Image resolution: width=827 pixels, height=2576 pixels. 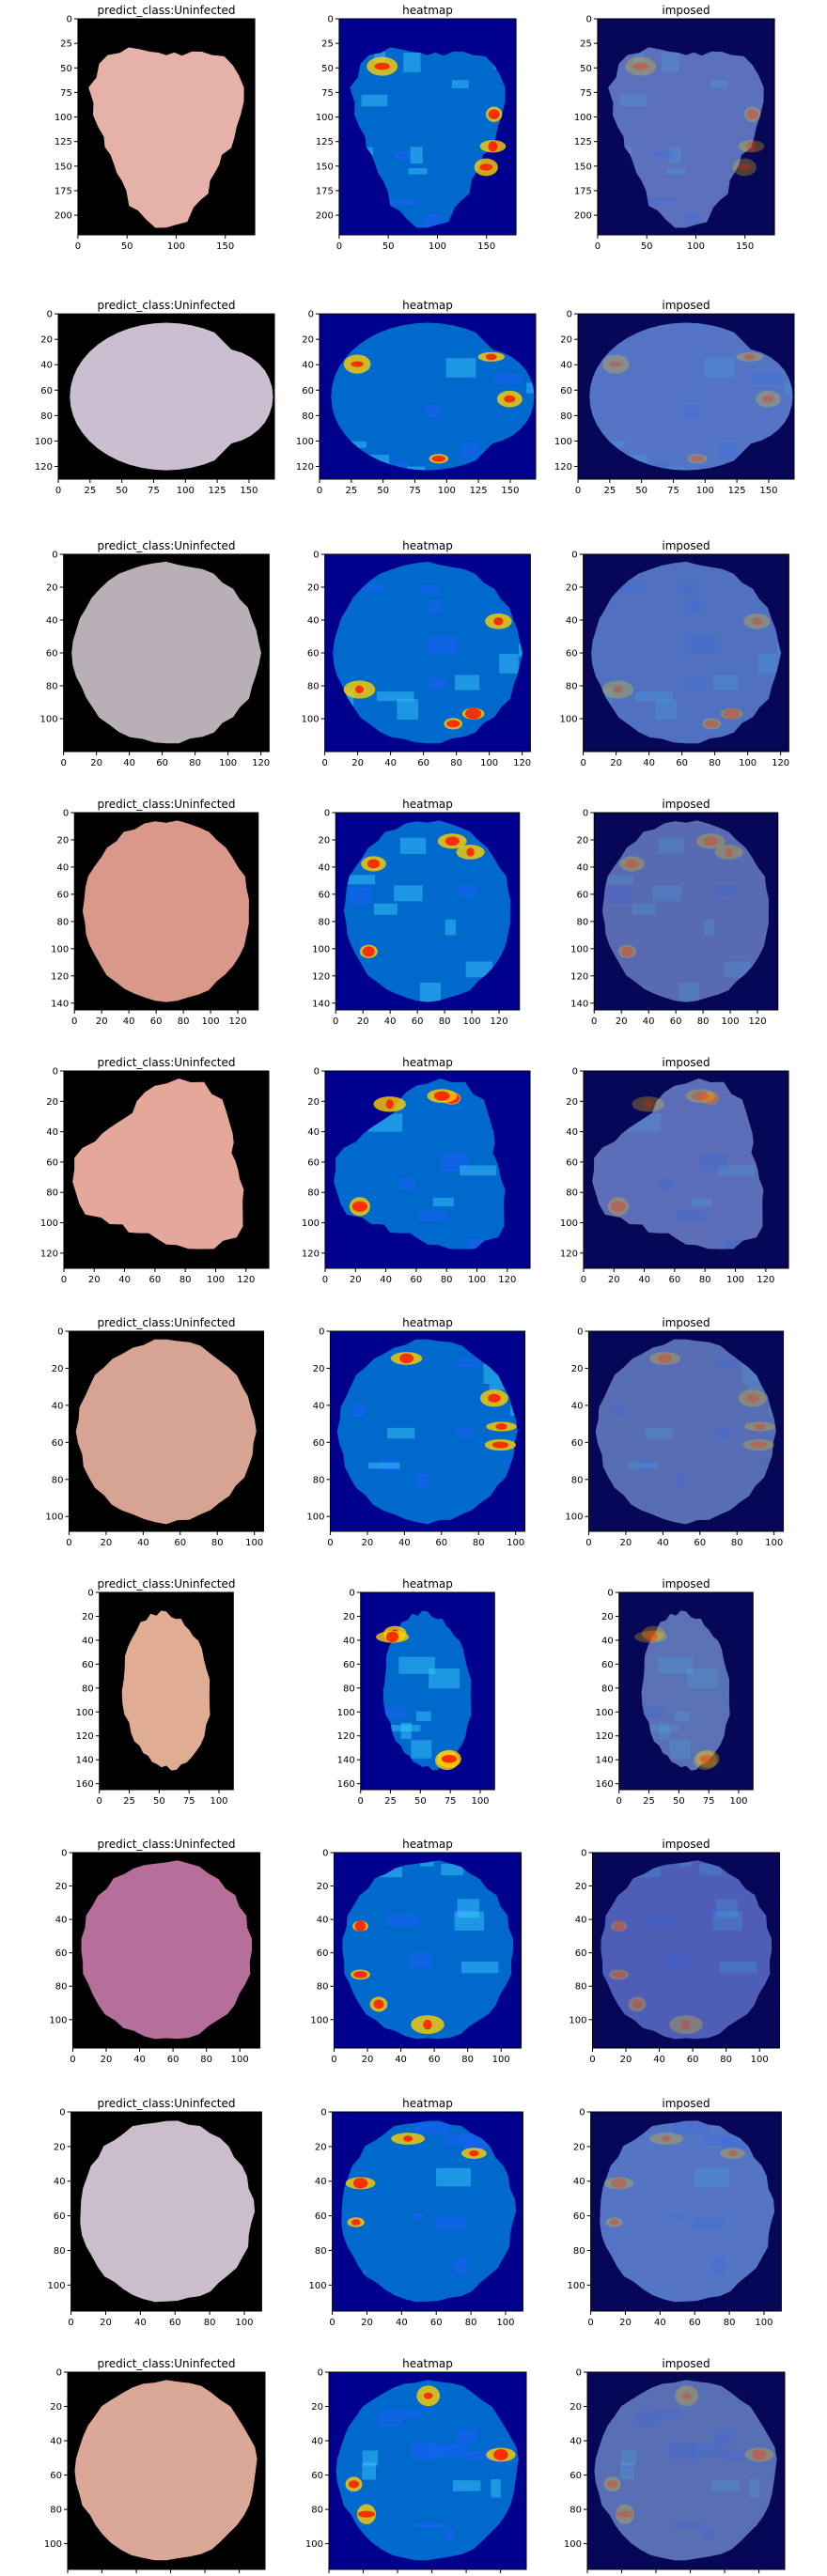 What do you see at coordinates (586, 45) in the screenshot?
I see `y-tick-label: 25` at bounding box center [586, 45].